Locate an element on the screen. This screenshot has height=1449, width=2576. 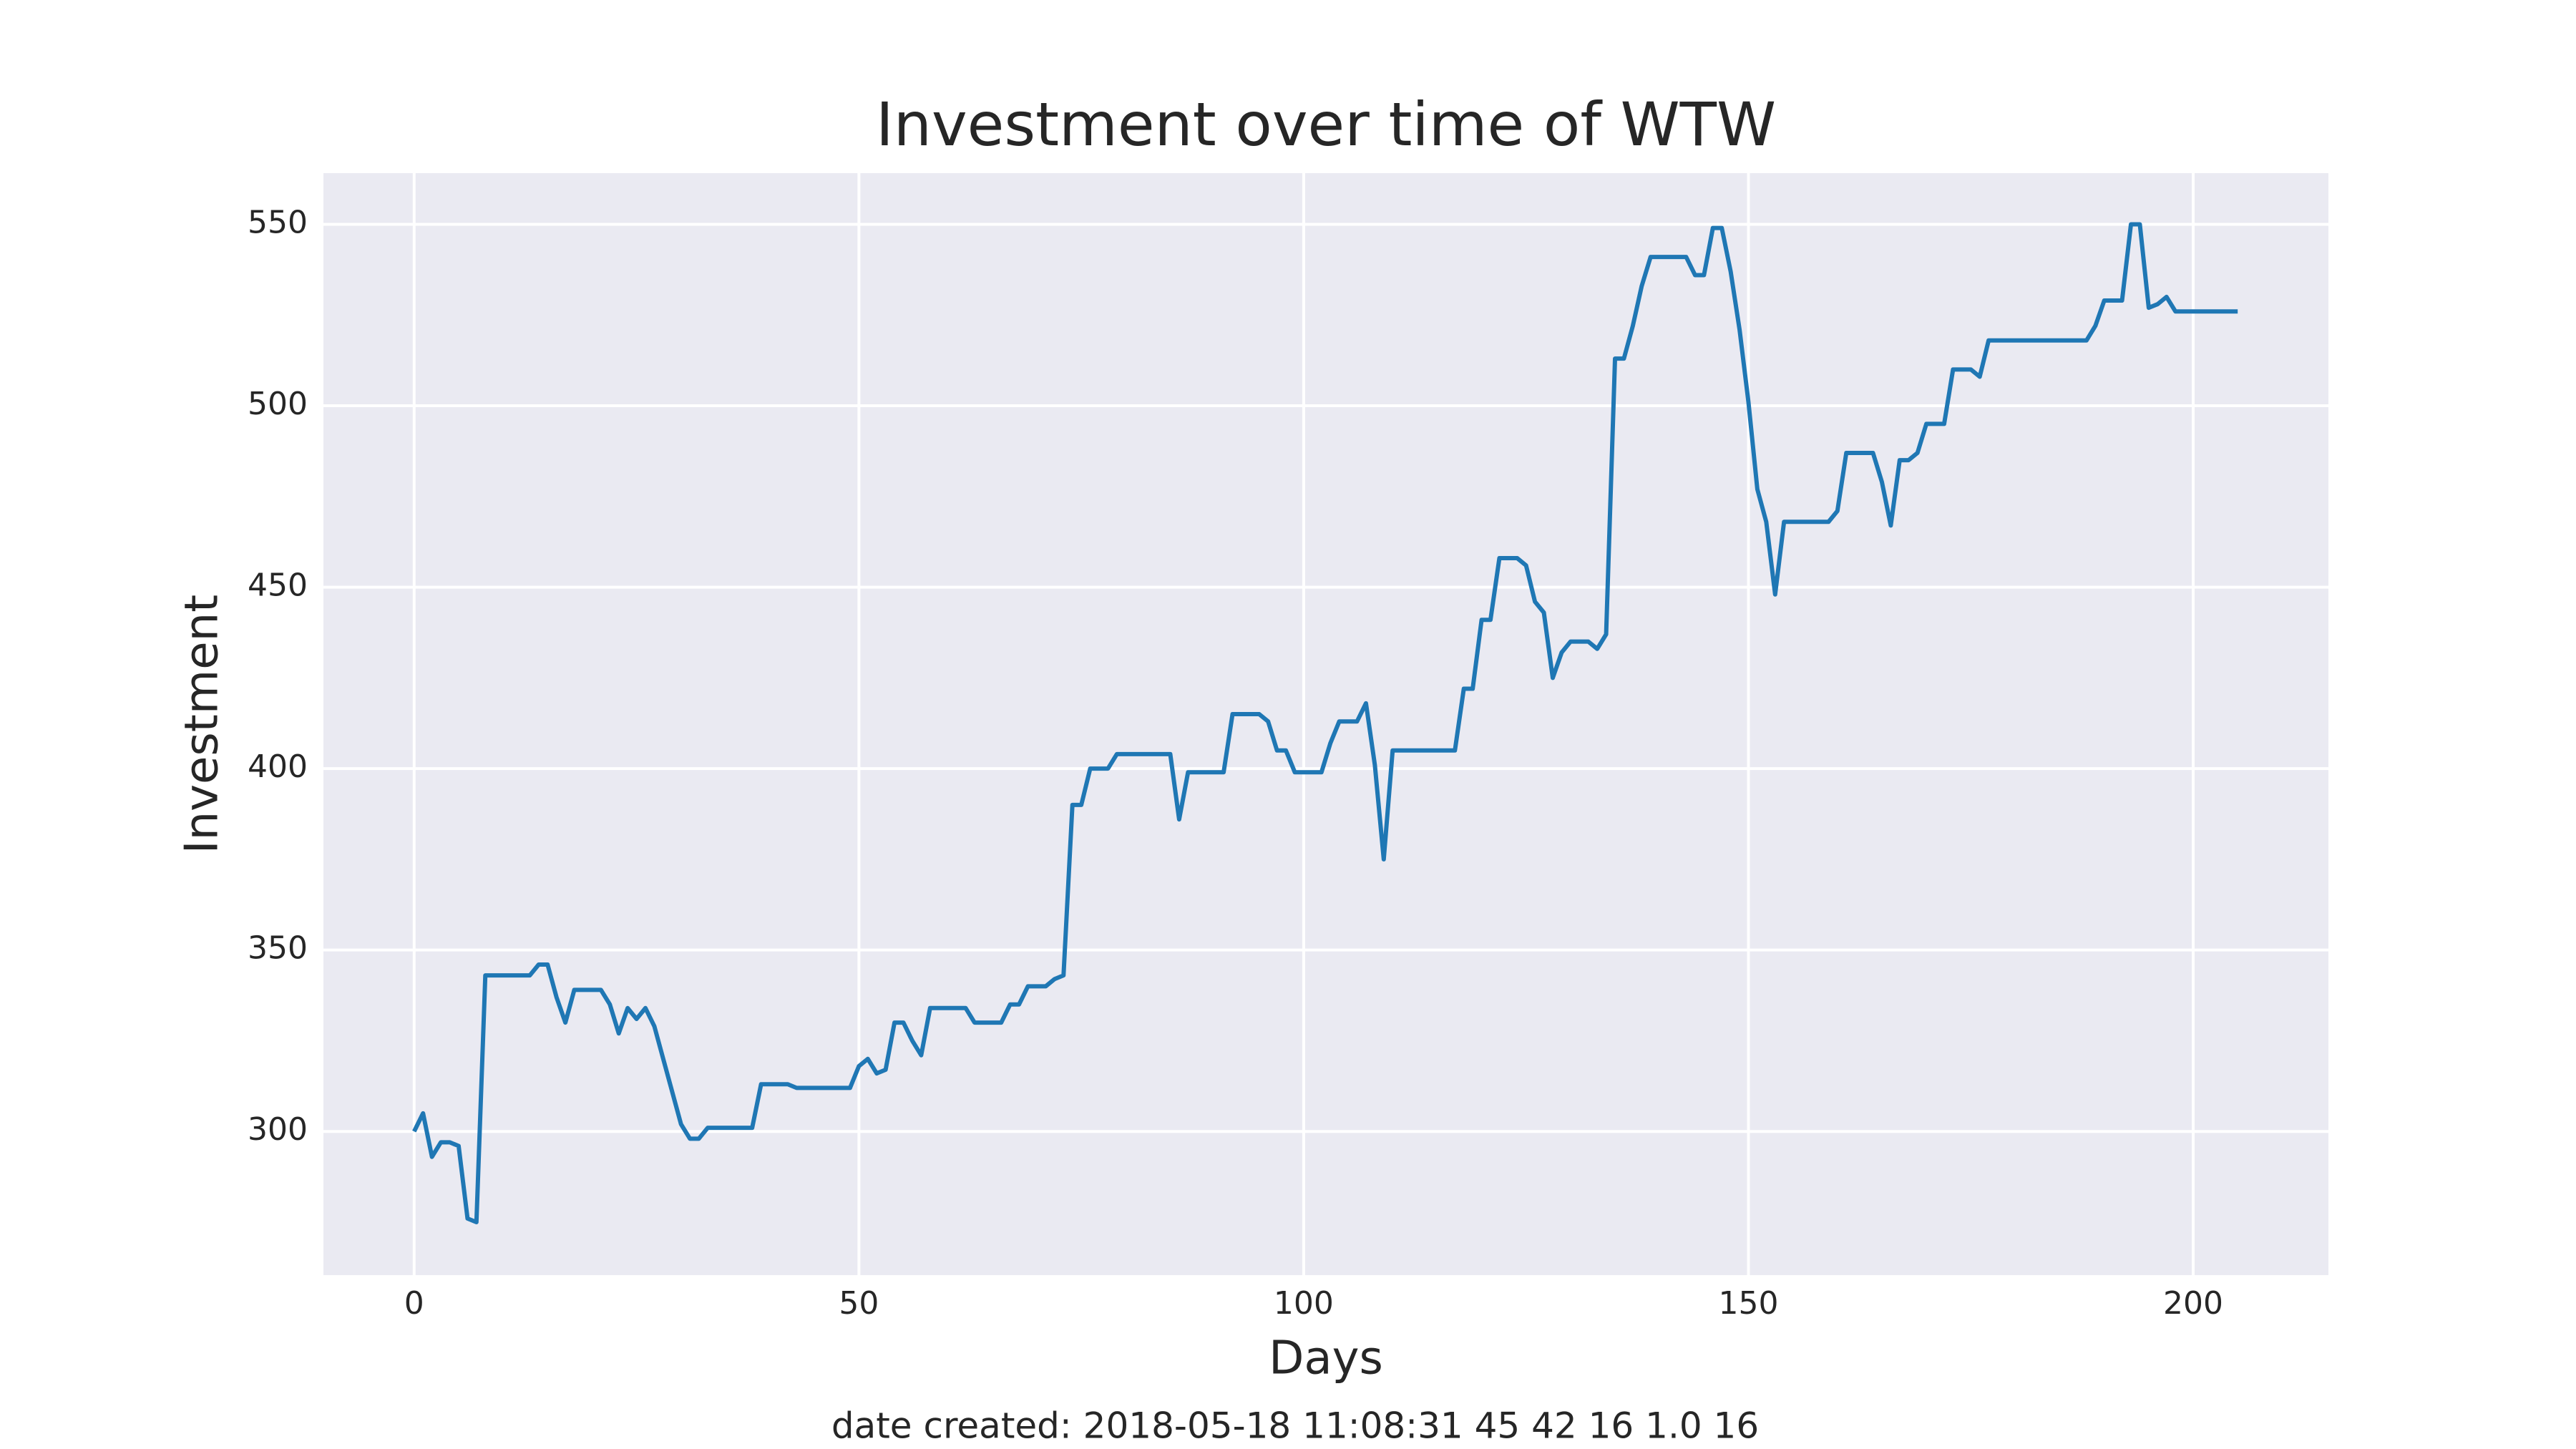
y-tick-label: 400 is located at coordinates (278, 766).